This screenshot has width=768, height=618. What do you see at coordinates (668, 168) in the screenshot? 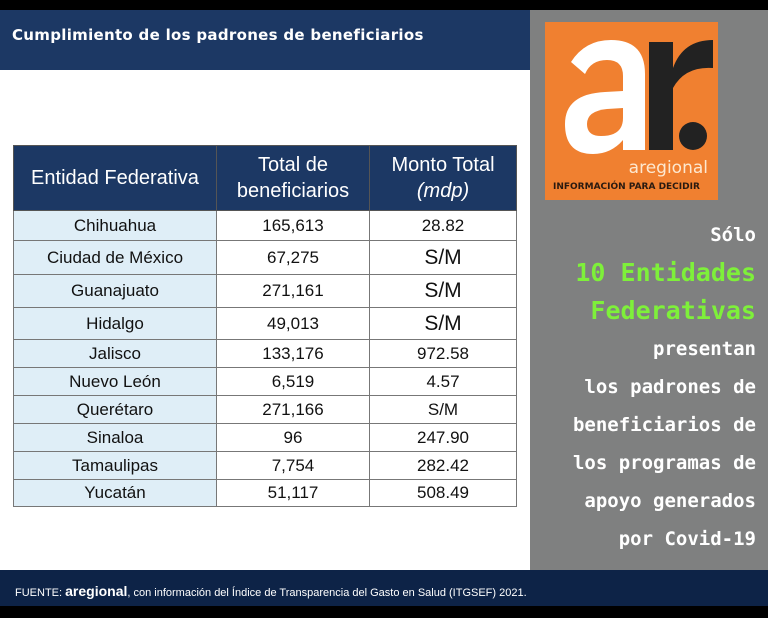
I see `logo-name: aregional` at bounding box center [668, 168].